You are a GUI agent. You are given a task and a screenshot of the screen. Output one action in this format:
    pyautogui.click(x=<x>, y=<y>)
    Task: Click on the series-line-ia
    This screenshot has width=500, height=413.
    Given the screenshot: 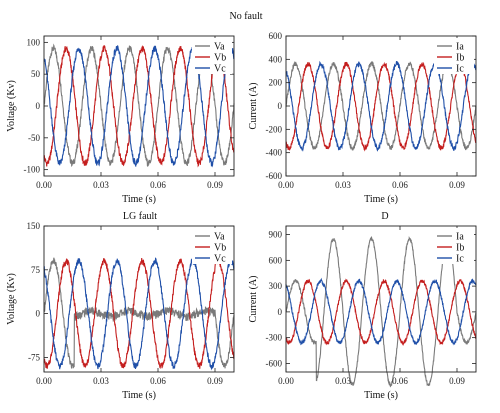 What is the action you would take?
    pyautogui.click(x=381, y=105)
    